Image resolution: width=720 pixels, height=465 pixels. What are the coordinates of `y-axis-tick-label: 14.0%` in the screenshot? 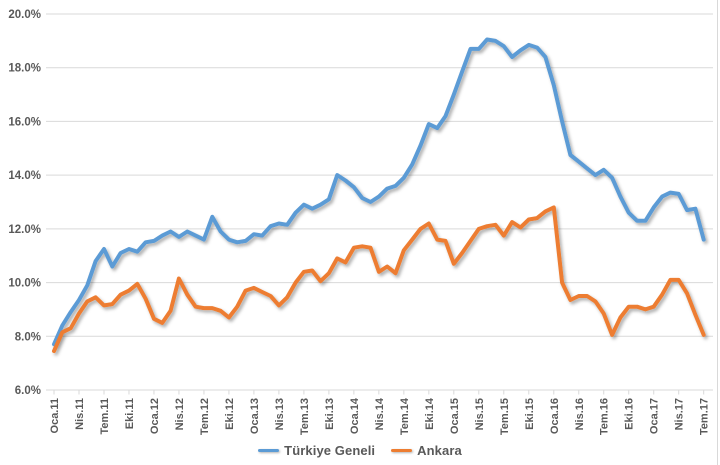 It's located at (24, 176).